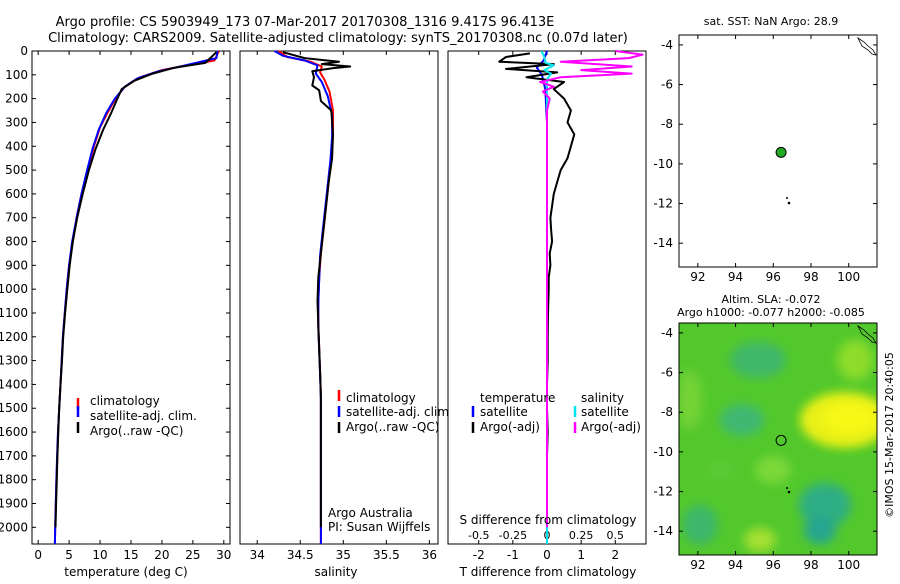 This screenshot has height=584, width=900. Describe the element at coordinates (14, 337) in the screenshot. I see `depth-tick-label: 1200` at that location.